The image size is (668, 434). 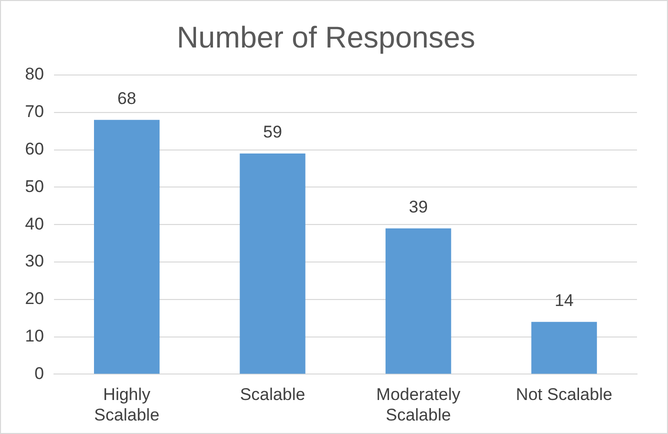 What do you see at coordinates (34, 298) in the screenshot?
I see `y-tick-label: 20` at bounding box center [34, 298].